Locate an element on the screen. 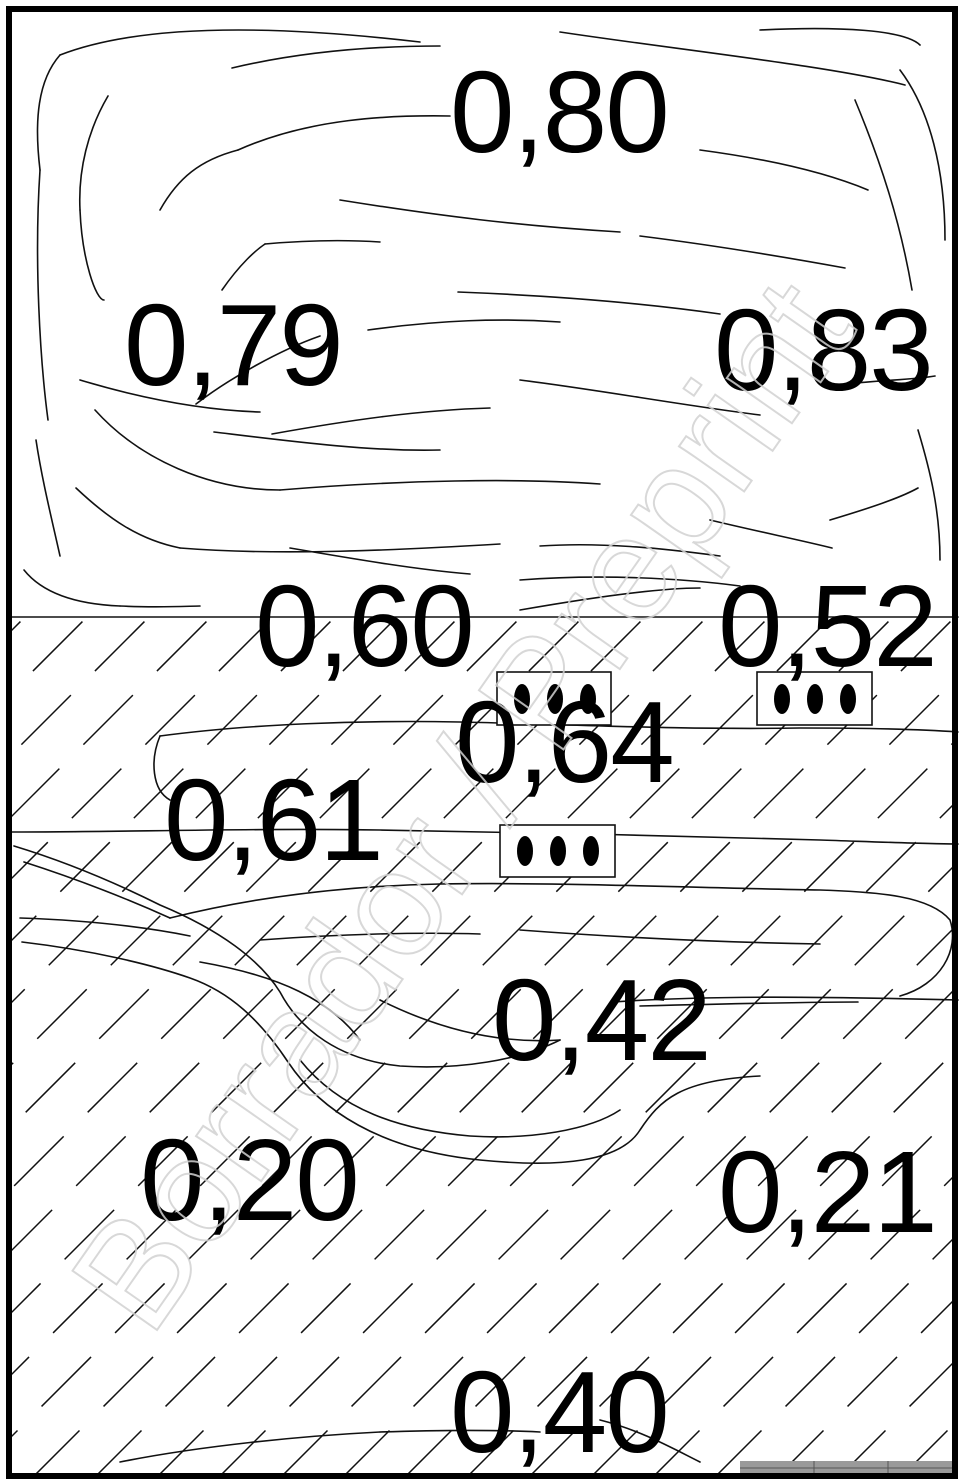 The height and width of the screenshot is (1482, 961). value-label-0-64: 0,64 is located at coordinates (564, 742).